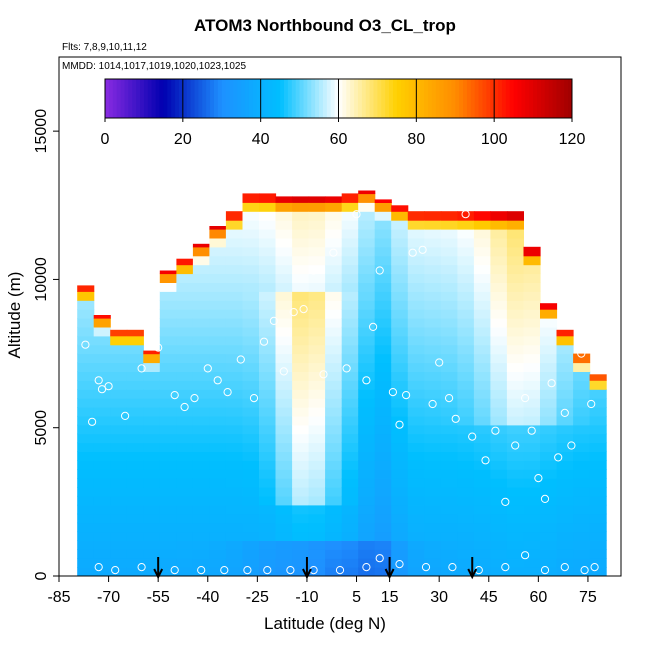  What do you see at coordinates (46, 344) in the screenshot?
I see `y-axis: 0 5000 10000 15000` at bounding box center [46, 344].